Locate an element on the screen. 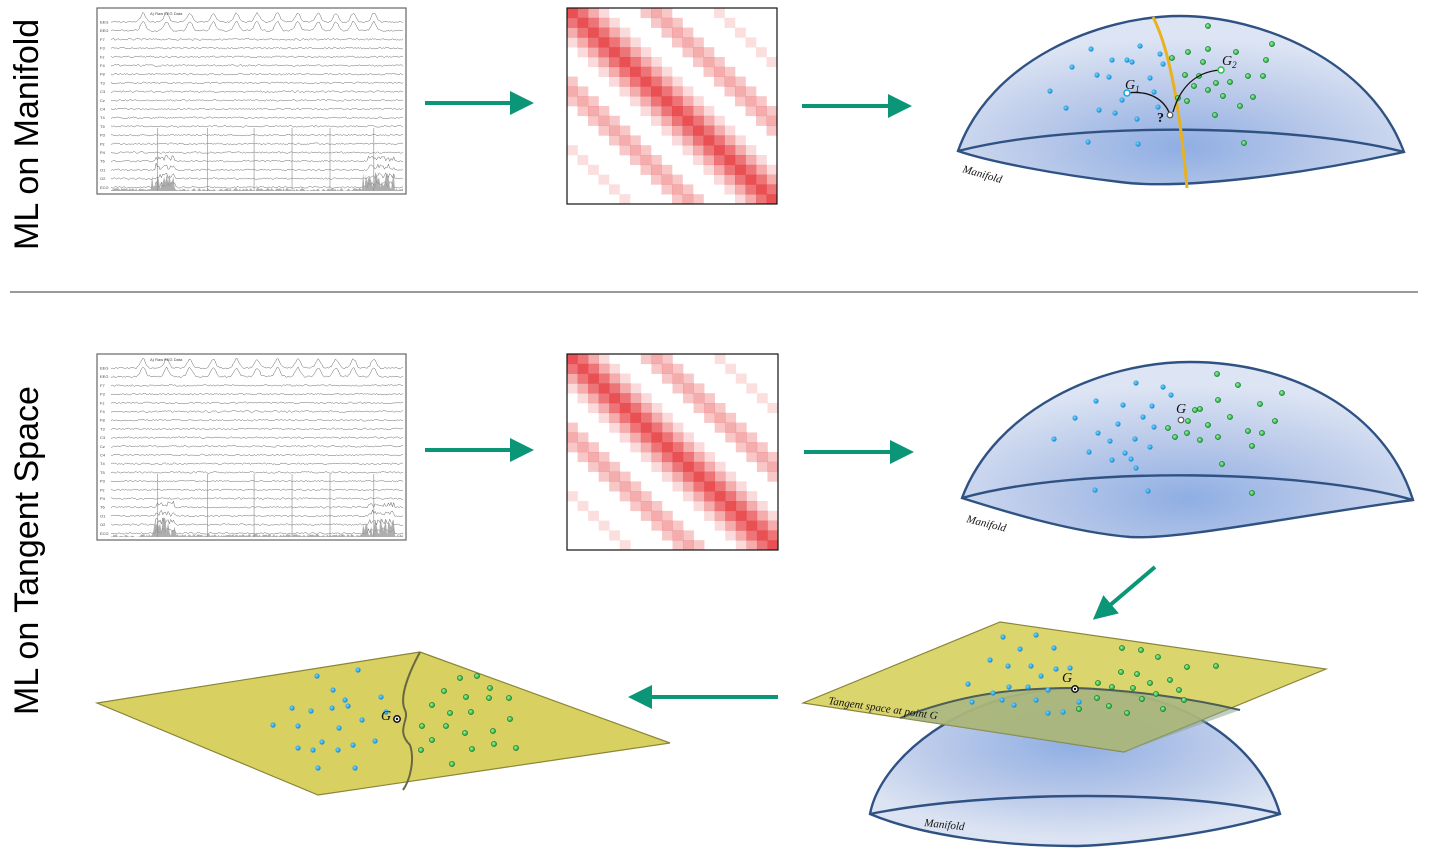  eeg-channel-label: F7 is located at coordinates (102, 385).